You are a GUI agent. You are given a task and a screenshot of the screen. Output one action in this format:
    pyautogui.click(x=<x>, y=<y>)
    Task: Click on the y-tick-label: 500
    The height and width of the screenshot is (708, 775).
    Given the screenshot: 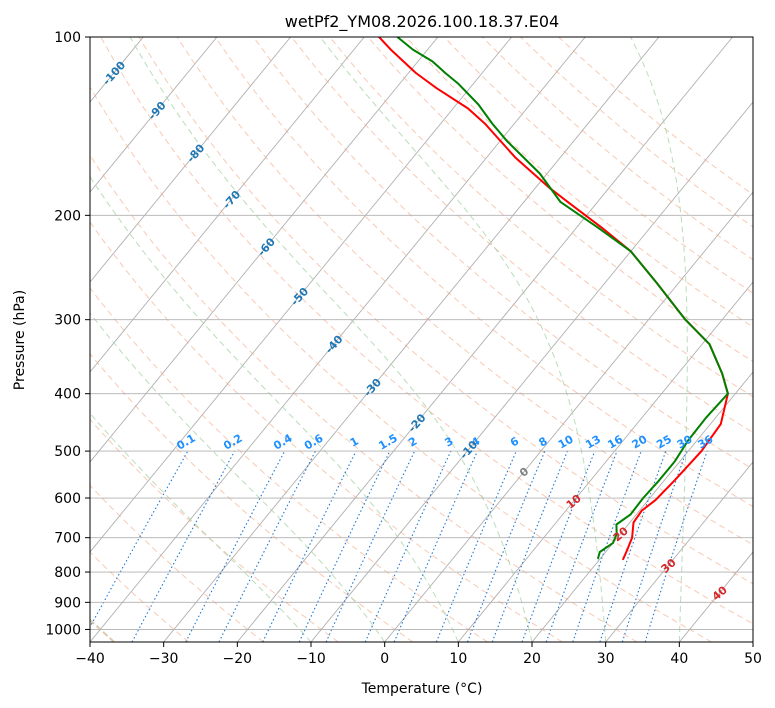 What is the action you would take?
    pyautogui.click(x=67, y=452)
    